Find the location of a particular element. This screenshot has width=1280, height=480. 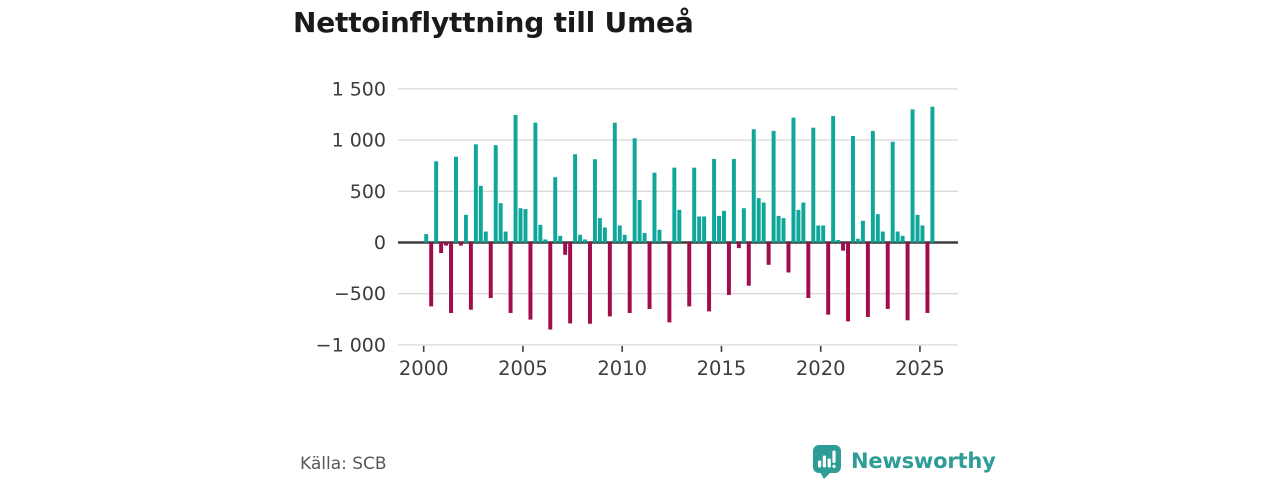

y-tick-label: 500 is located at coordinates (368, 192).